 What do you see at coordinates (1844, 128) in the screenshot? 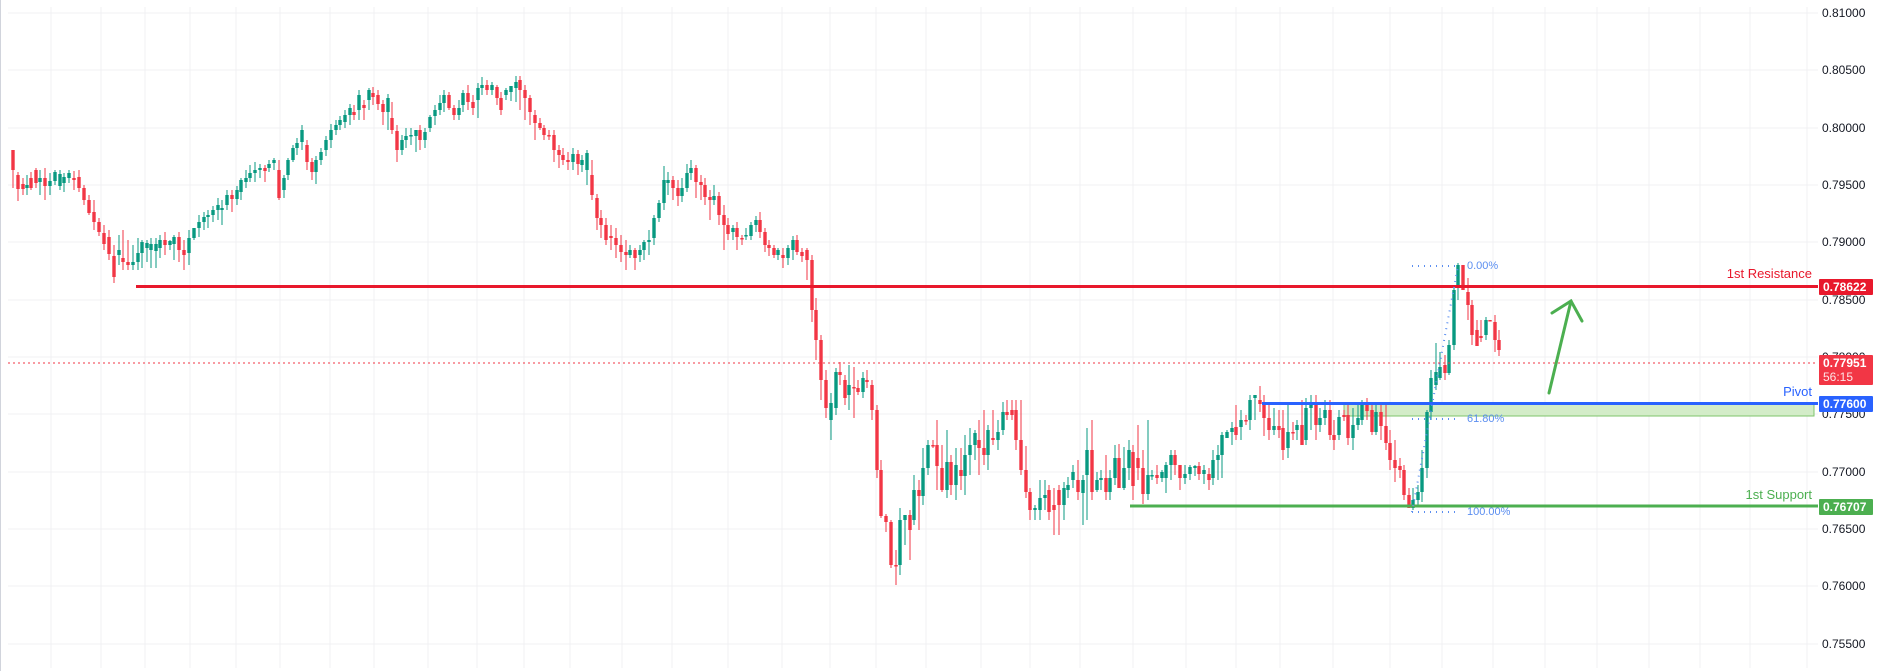
I see `price-axis-tick: 0.80000` at bounding box center [1844, 128].